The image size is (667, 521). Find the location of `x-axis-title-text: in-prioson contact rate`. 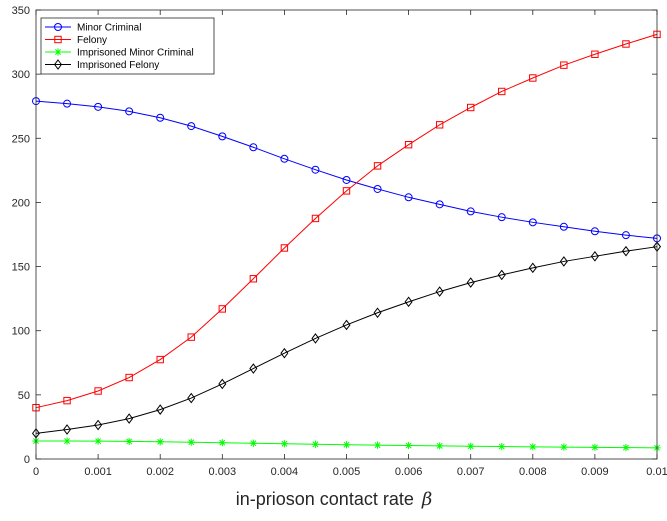

x-axis-title-text: in-prioson contact rate is located at coordinates (325, 499).